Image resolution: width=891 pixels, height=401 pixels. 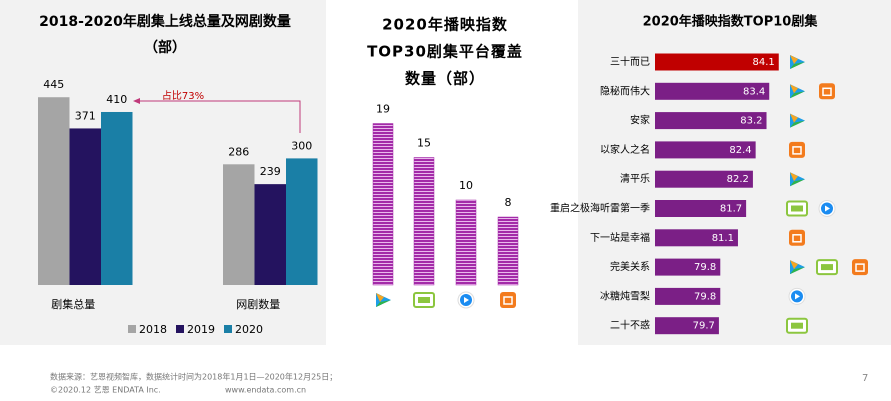 What do you see at coordinates (424, 143) in the screenshot?
I see `value-label: 15` at bounding box center [424, 143].